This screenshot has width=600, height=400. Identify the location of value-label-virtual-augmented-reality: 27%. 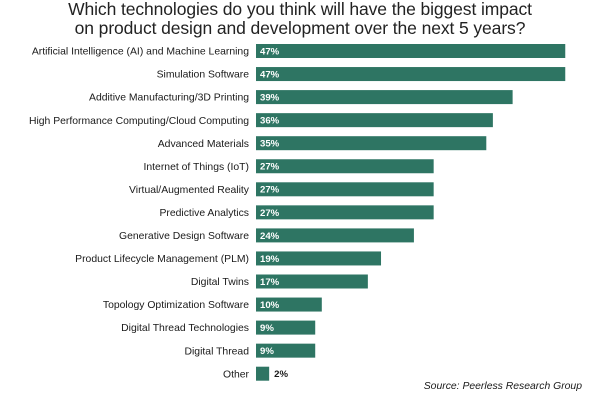
(270, 190).